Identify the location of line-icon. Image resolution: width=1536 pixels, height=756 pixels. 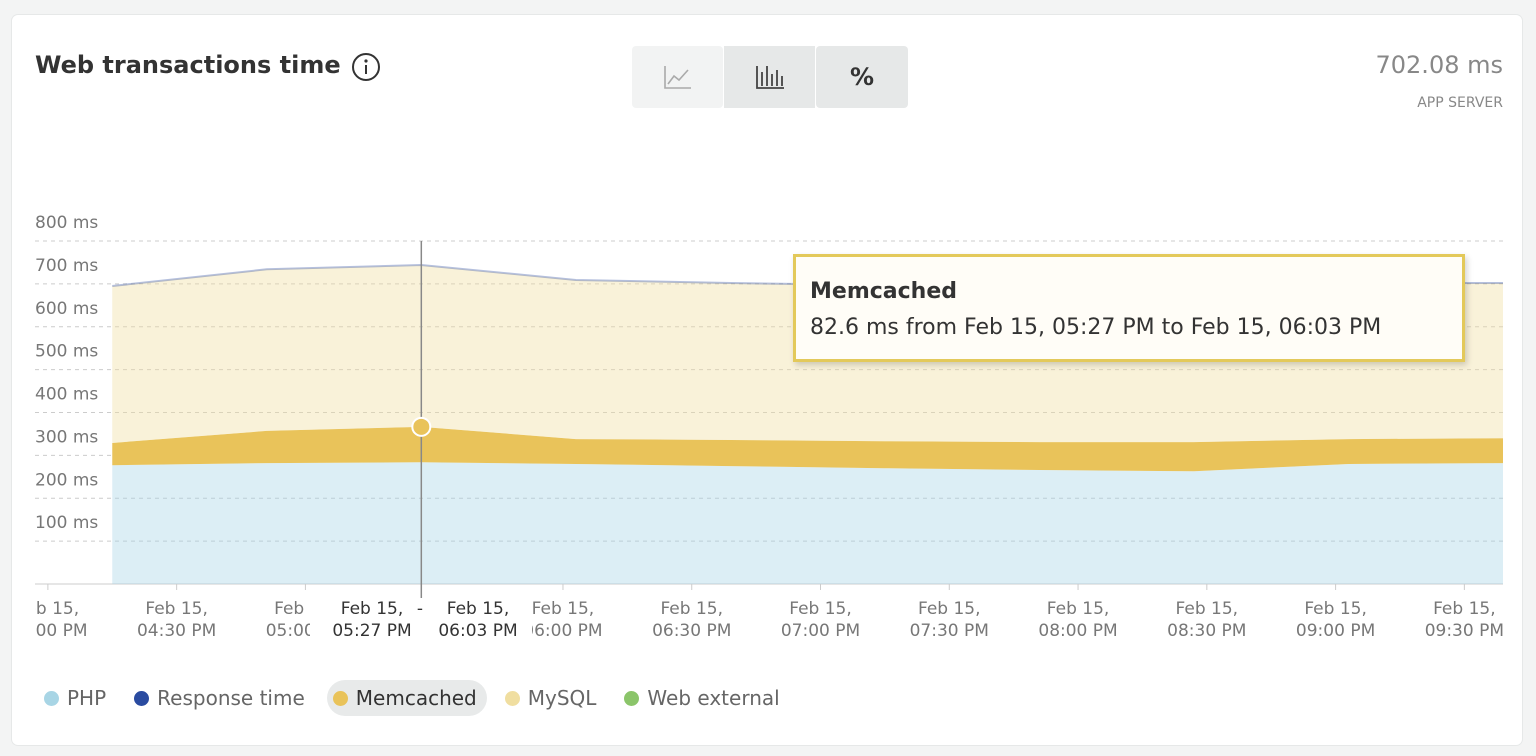
(677, 77).